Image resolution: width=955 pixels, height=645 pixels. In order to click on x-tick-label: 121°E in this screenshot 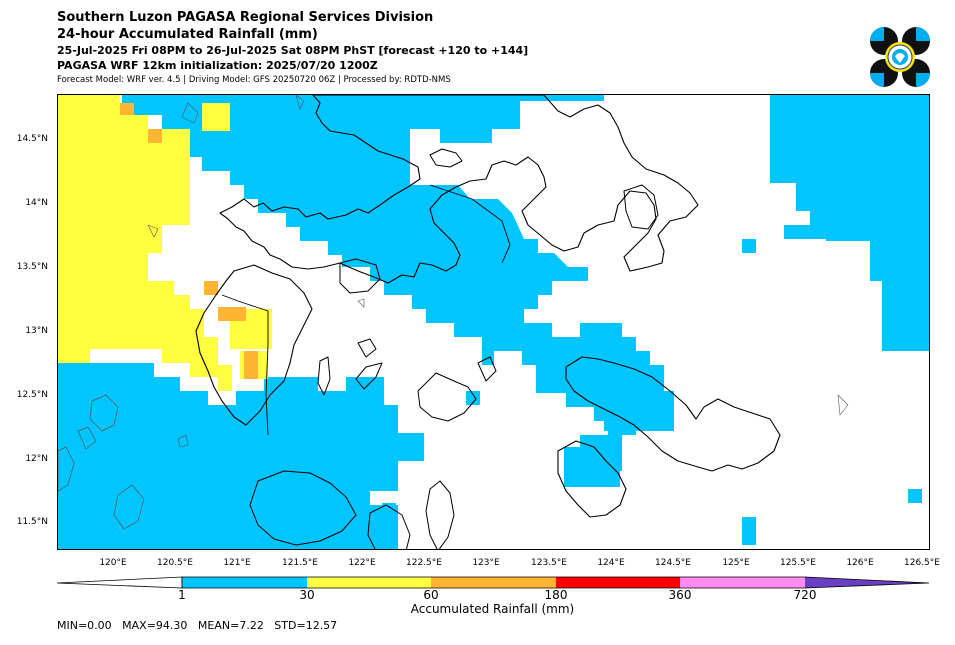, I will do `click(237, 563)`.